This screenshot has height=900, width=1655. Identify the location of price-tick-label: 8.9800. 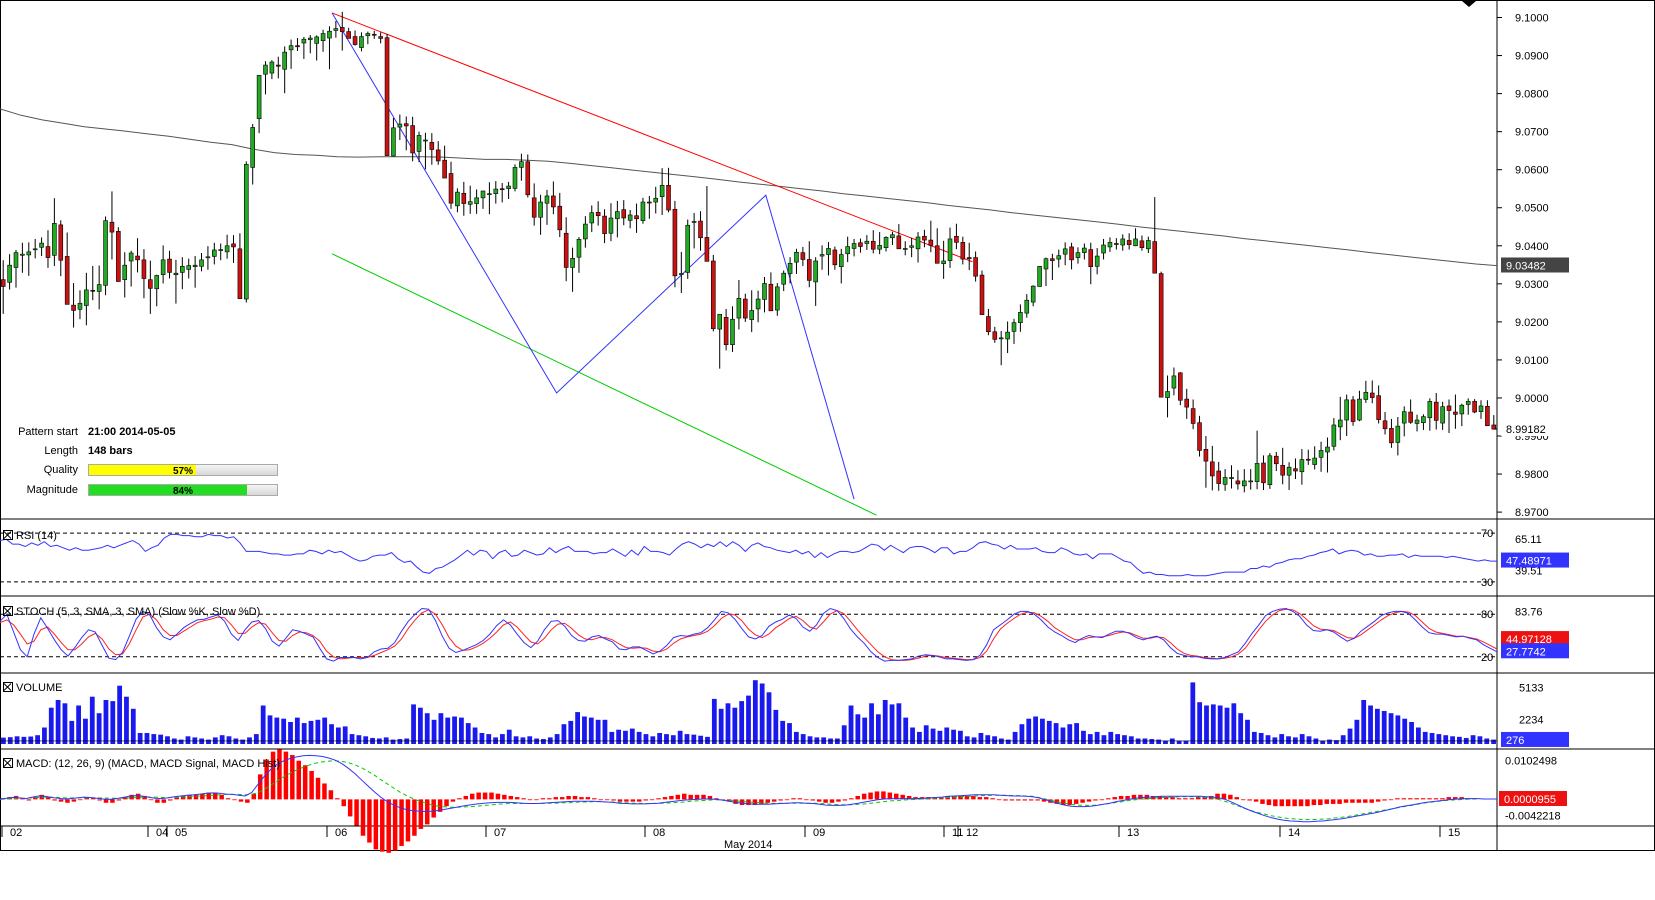
(1532, 475).